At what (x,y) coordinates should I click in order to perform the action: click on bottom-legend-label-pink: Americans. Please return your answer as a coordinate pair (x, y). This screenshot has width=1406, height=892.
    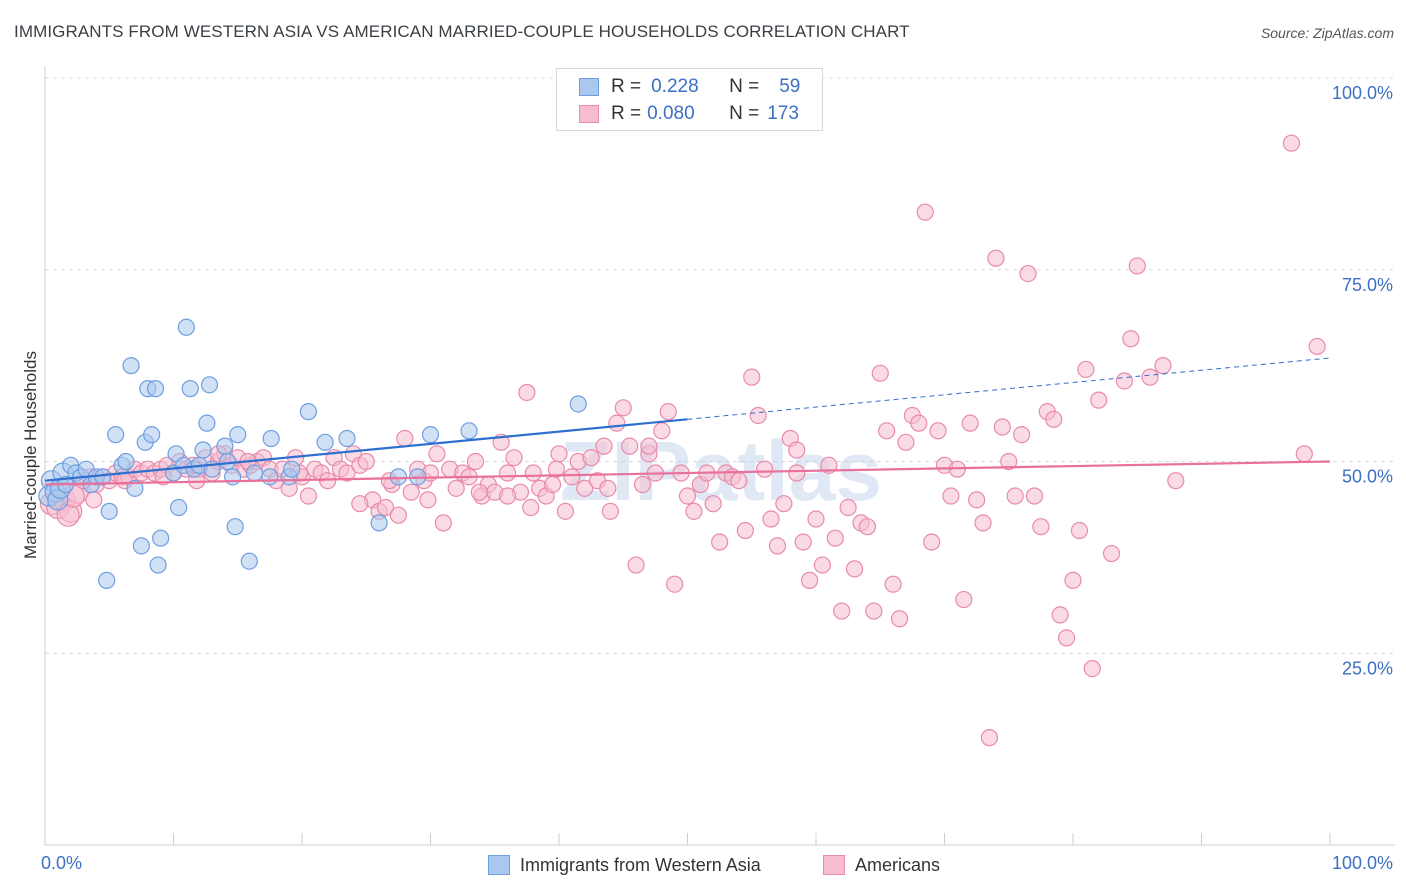
    Looking at the image, I should click on (898, 864).